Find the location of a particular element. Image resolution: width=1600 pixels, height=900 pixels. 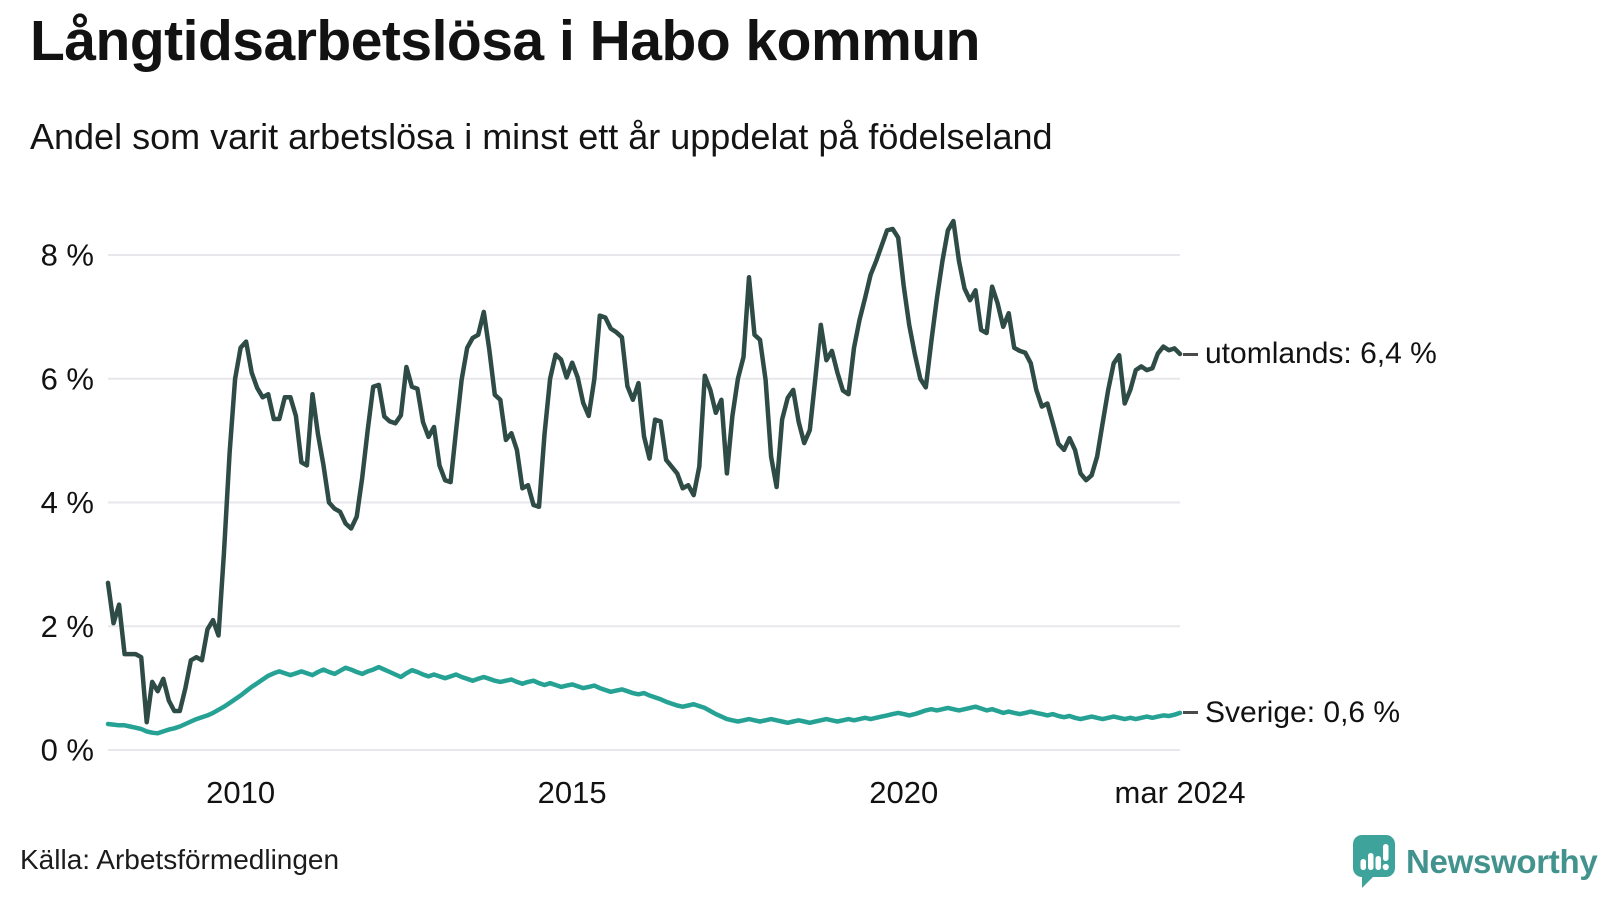

x-tick-label: 2020 is located at coordinates (903, 792).